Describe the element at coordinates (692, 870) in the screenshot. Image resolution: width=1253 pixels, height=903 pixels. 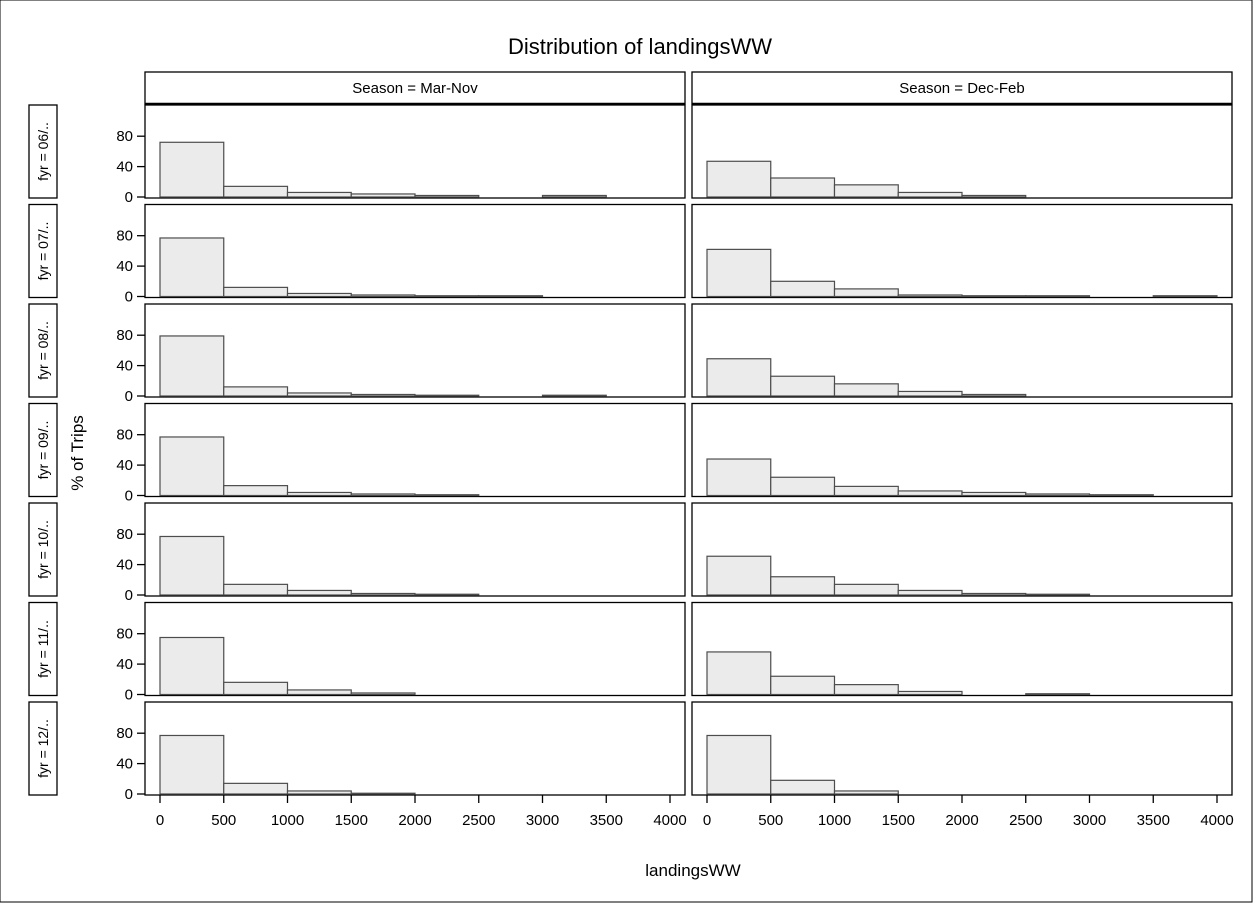
I see `x-axis-label: landingsWW` at that location.